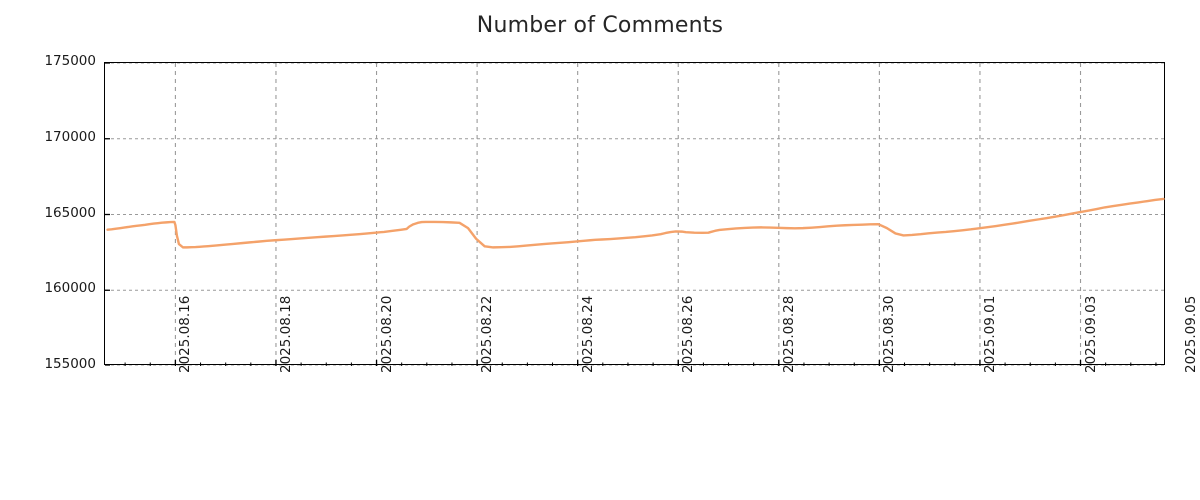 This screenshot has height=500, width=1200. Describe the element at coordinates (635, 223) in the screenshot. I see `data-line-number-of-comments` at that location.